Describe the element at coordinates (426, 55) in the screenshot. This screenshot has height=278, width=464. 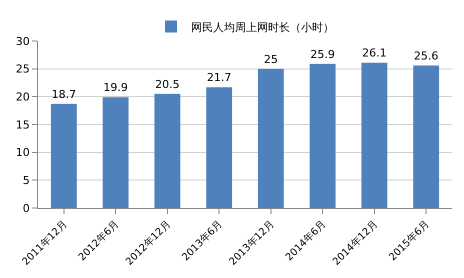
I see `data-label: 25.6` at that location.